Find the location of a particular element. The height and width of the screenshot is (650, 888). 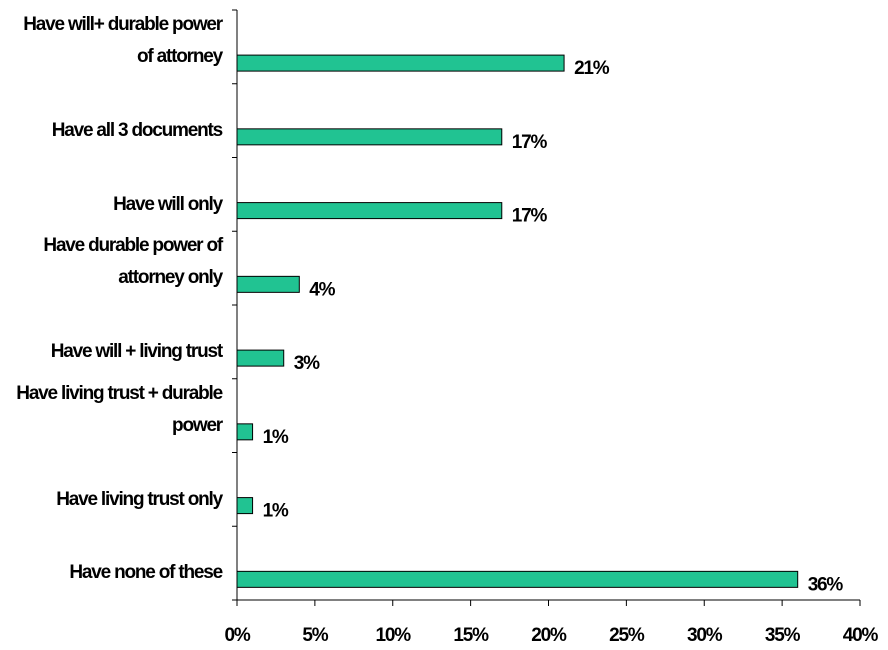

x-tick-label: 30% is located at coordinates (705, 635).